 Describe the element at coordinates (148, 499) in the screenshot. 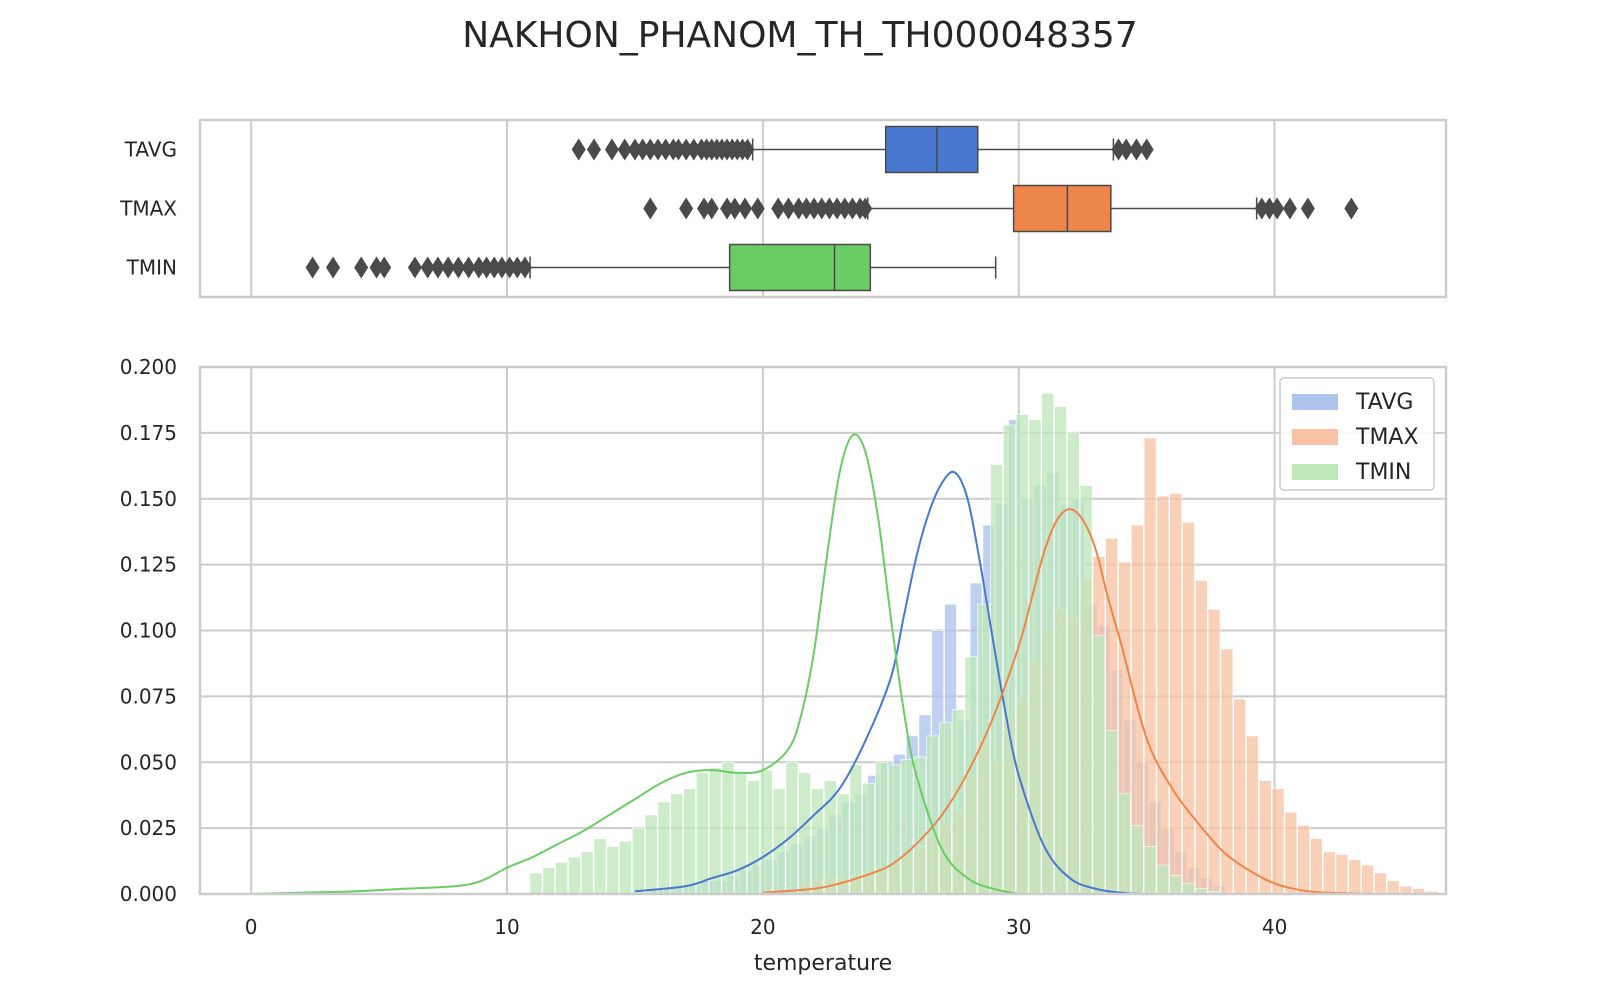

I see `y-tick-label-6: 0.150` at that location.